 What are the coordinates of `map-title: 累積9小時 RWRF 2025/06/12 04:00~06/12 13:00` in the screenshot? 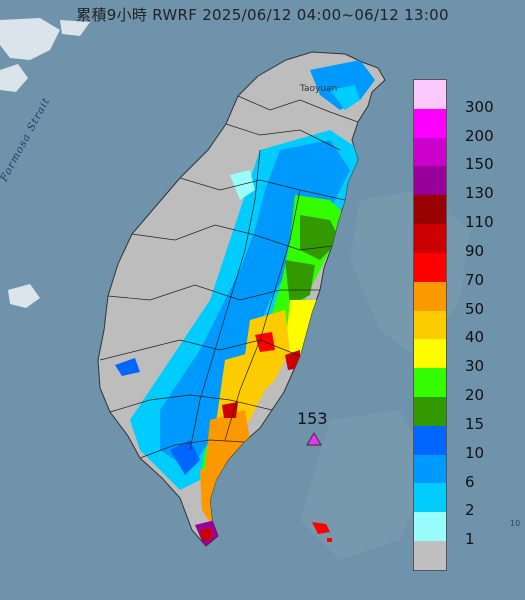 It's located at (262, 15).